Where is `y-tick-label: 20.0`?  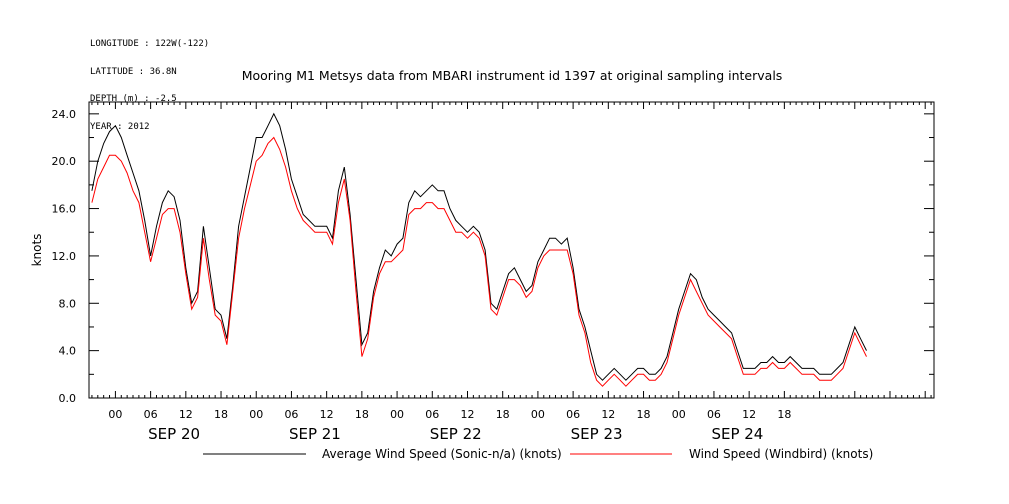 y-tick-label: 20.0 is located at coordinates (64, 161).